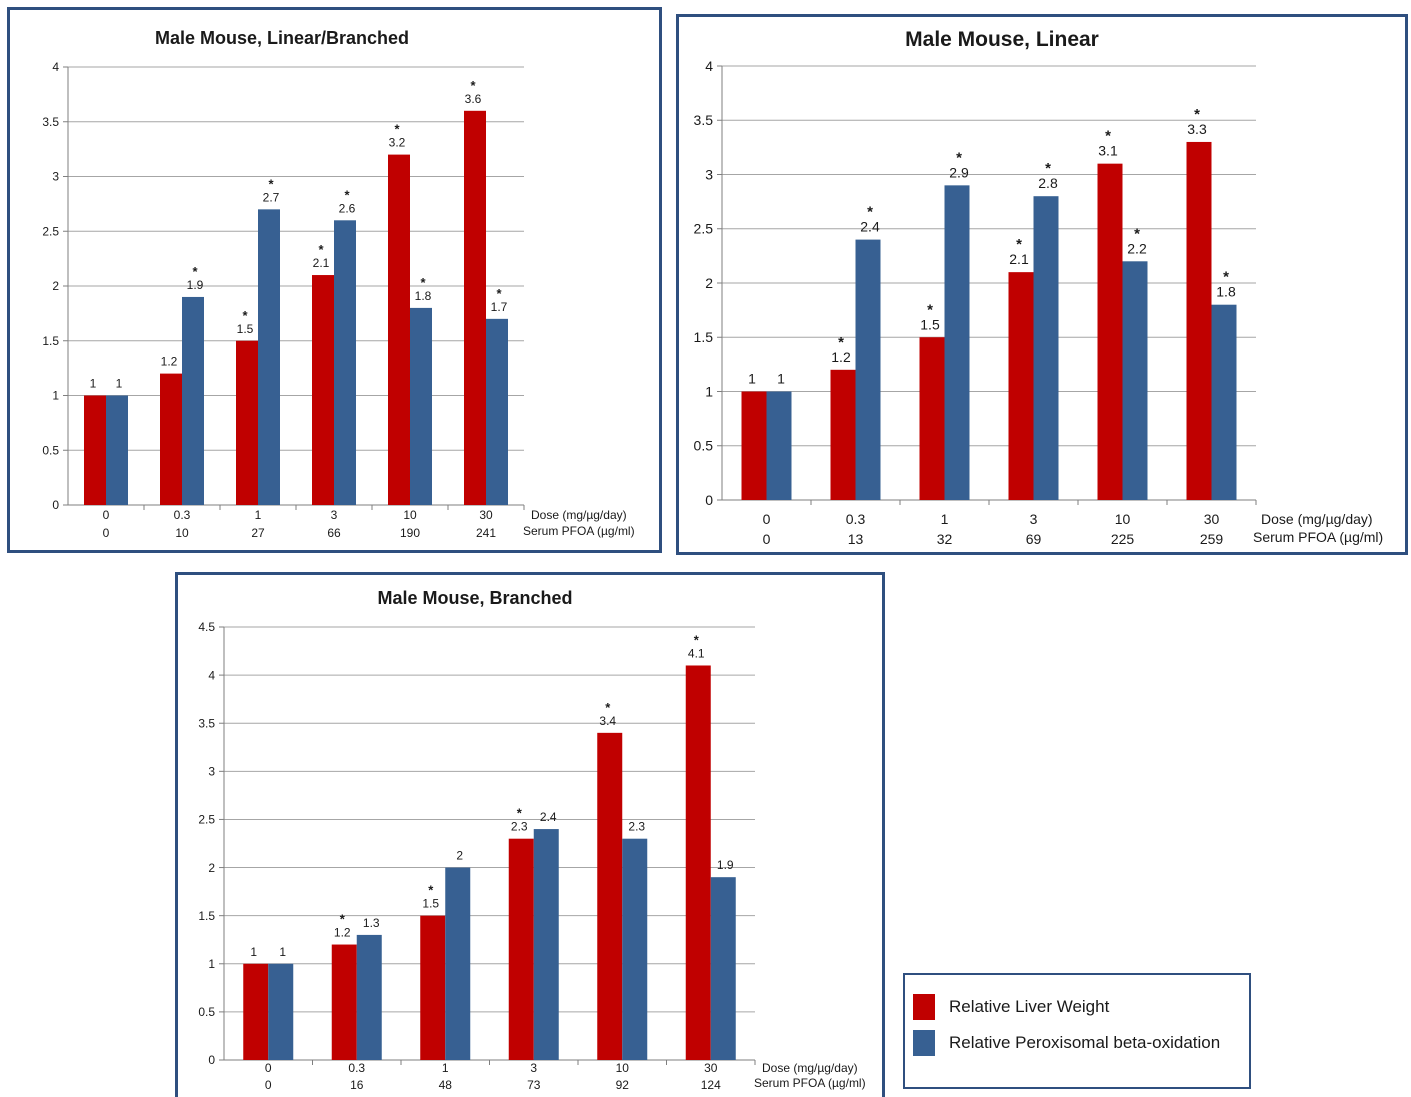  Describe the element at coordinates (959, 172) in the screenshot. I see `data-label: 2.9` at that location.